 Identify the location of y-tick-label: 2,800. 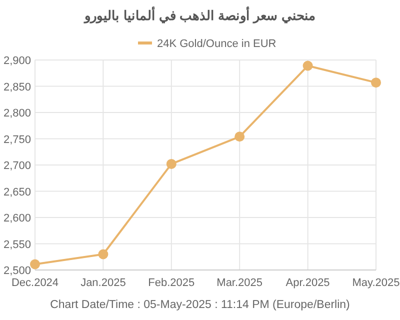
(17, 114).